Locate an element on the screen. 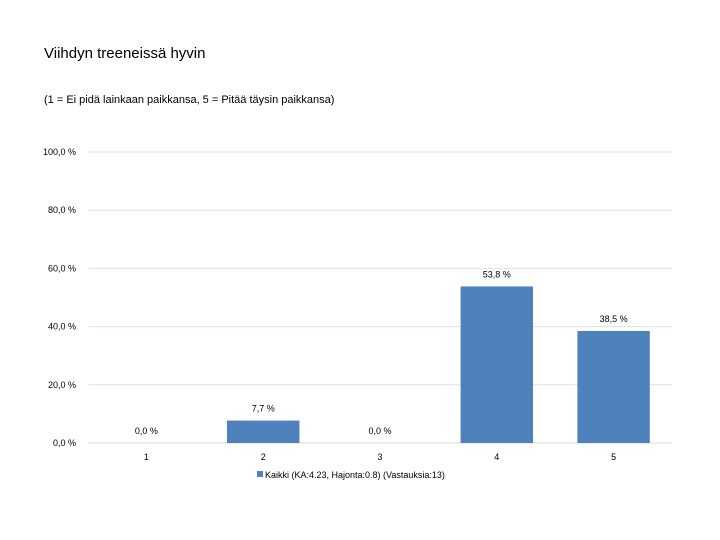 This screenshot has width=720, height=540. y-tick-label: 100,0 % is located at coordinates (59, 152).